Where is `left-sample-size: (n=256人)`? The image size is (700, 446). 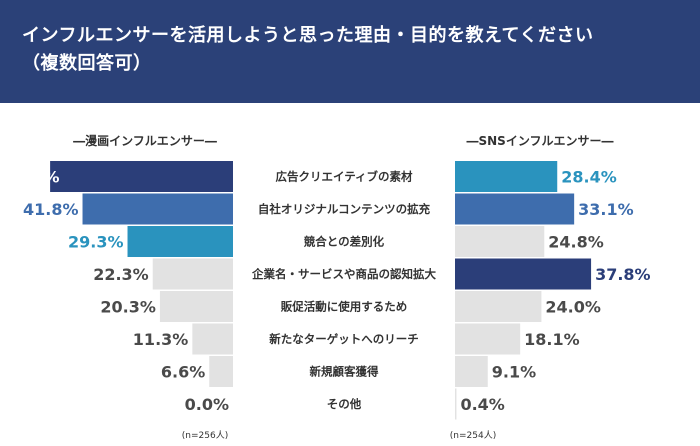
left-sample-size: (n=256人) is located at coordinates (205, 435).